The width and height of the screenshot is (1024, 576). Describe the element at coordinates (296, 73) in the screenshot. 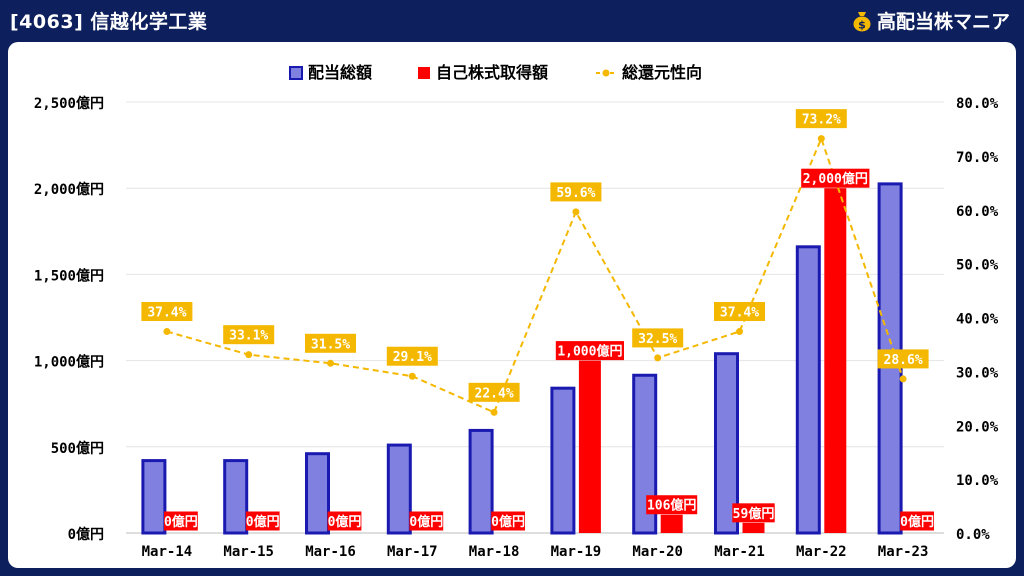

I see `legend-swatch-dividend` at that location.